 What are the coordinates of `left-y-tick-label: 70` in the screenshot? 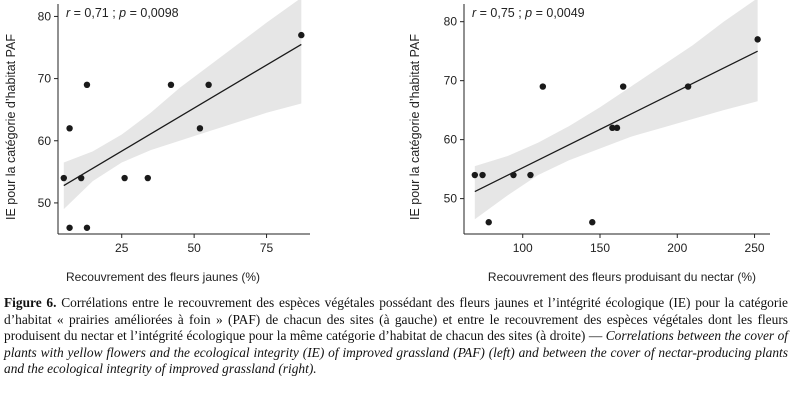 It's located at (45, 79).